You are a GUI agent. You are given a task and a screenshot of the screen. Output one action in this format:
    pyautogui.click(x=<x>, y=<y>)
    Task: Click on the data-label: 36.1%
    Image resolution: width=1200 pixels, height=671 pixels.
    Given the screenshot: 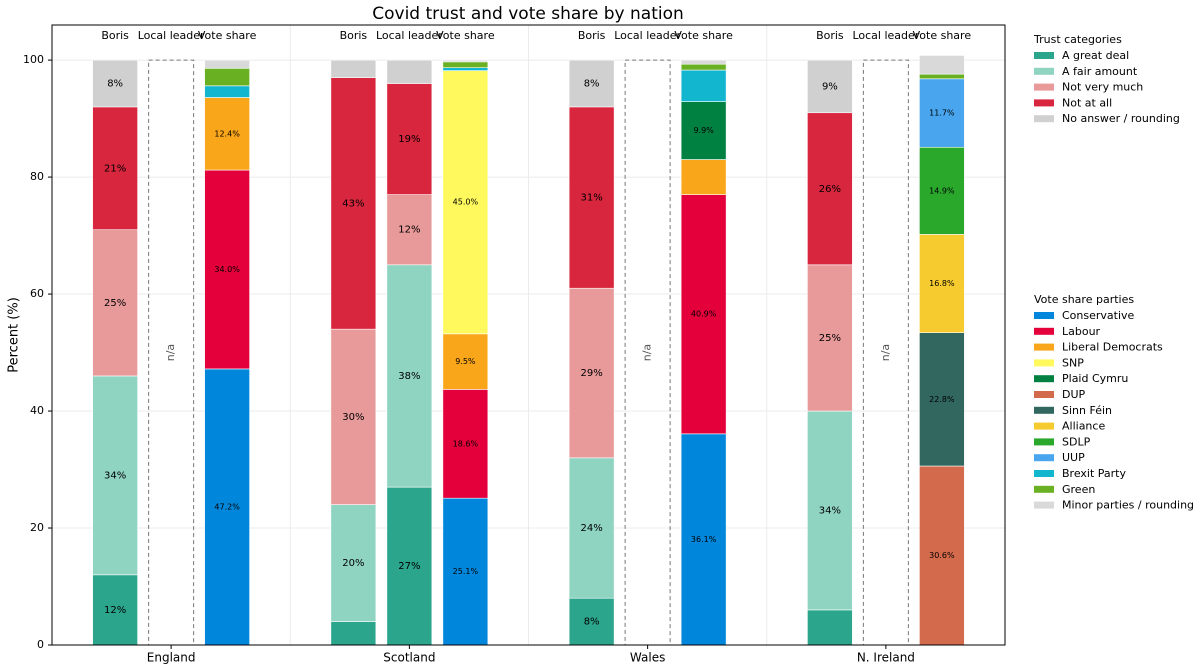 What is the action you would take?
    pyautogui.click(x=704, y=539)
    